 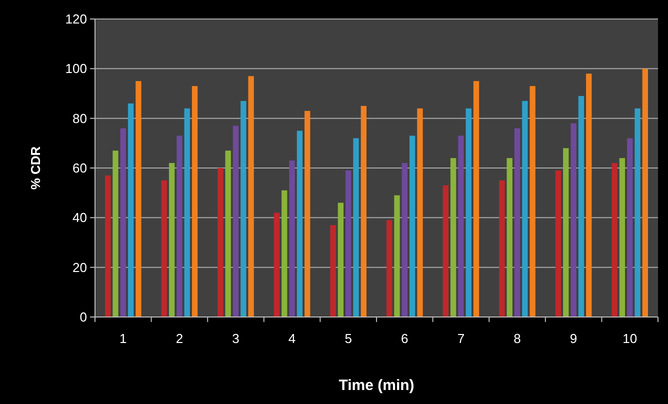 What do you see at coordinates (180, 338) in the screenshot?
I see `x-tick-label: 2` at bounding box center [180, 338].